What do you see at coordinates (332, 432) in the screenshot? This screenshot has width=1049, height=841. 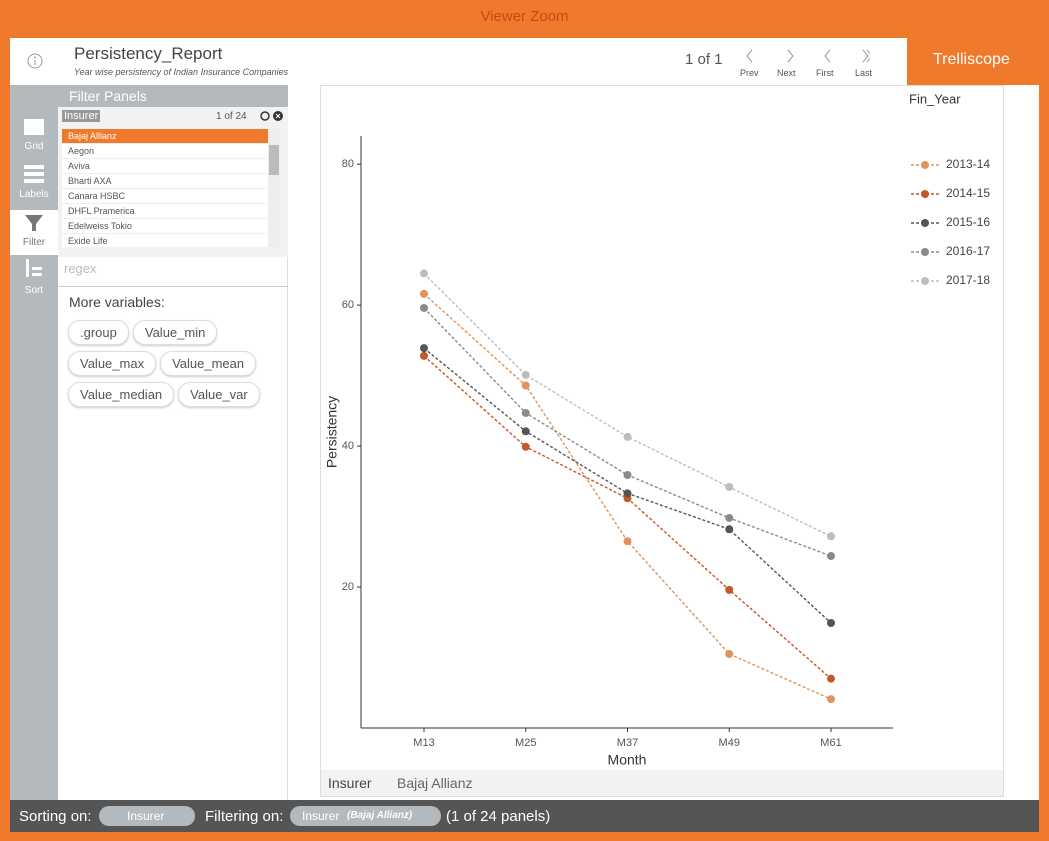 I see `y-axis-label: Persistency` at bounding box center [332, 432].